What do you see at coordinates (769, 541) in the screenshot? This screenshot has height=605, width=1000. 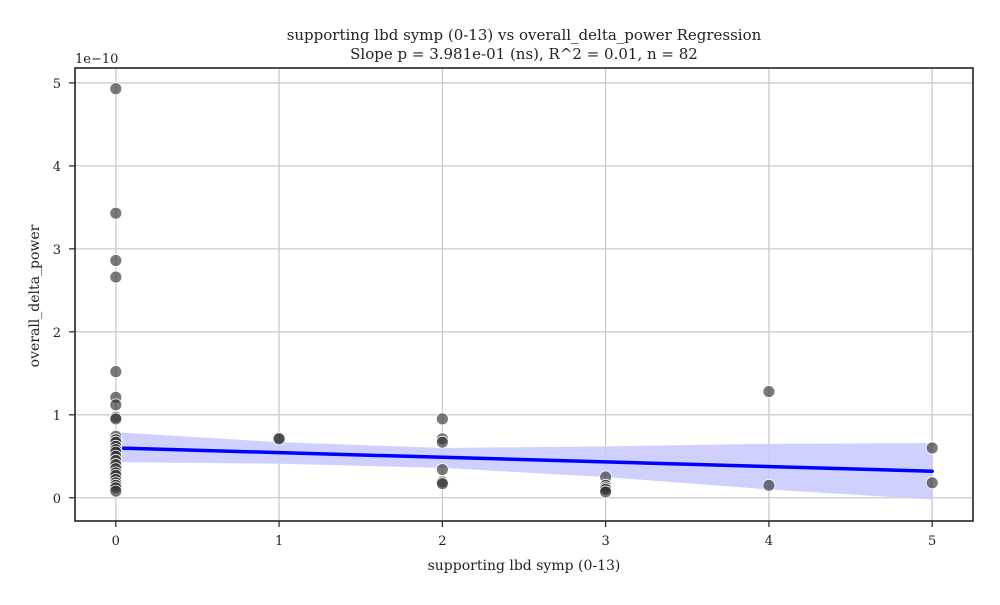 I see `x-tick-label: 4` at bounding box center [769, 541].